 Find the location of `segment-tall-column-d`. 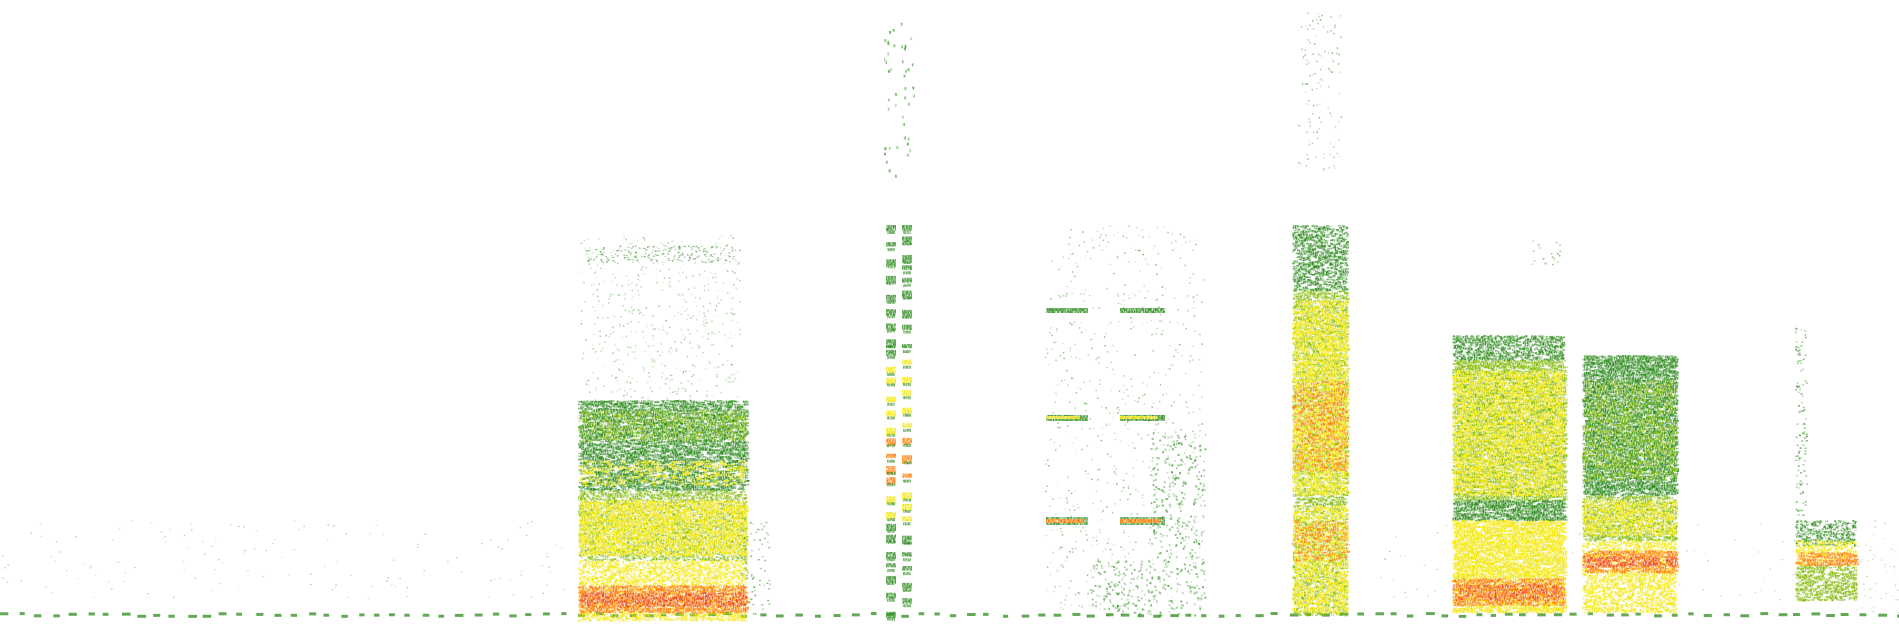

segment-tall-column-d is located at coordinates (1321, 315).